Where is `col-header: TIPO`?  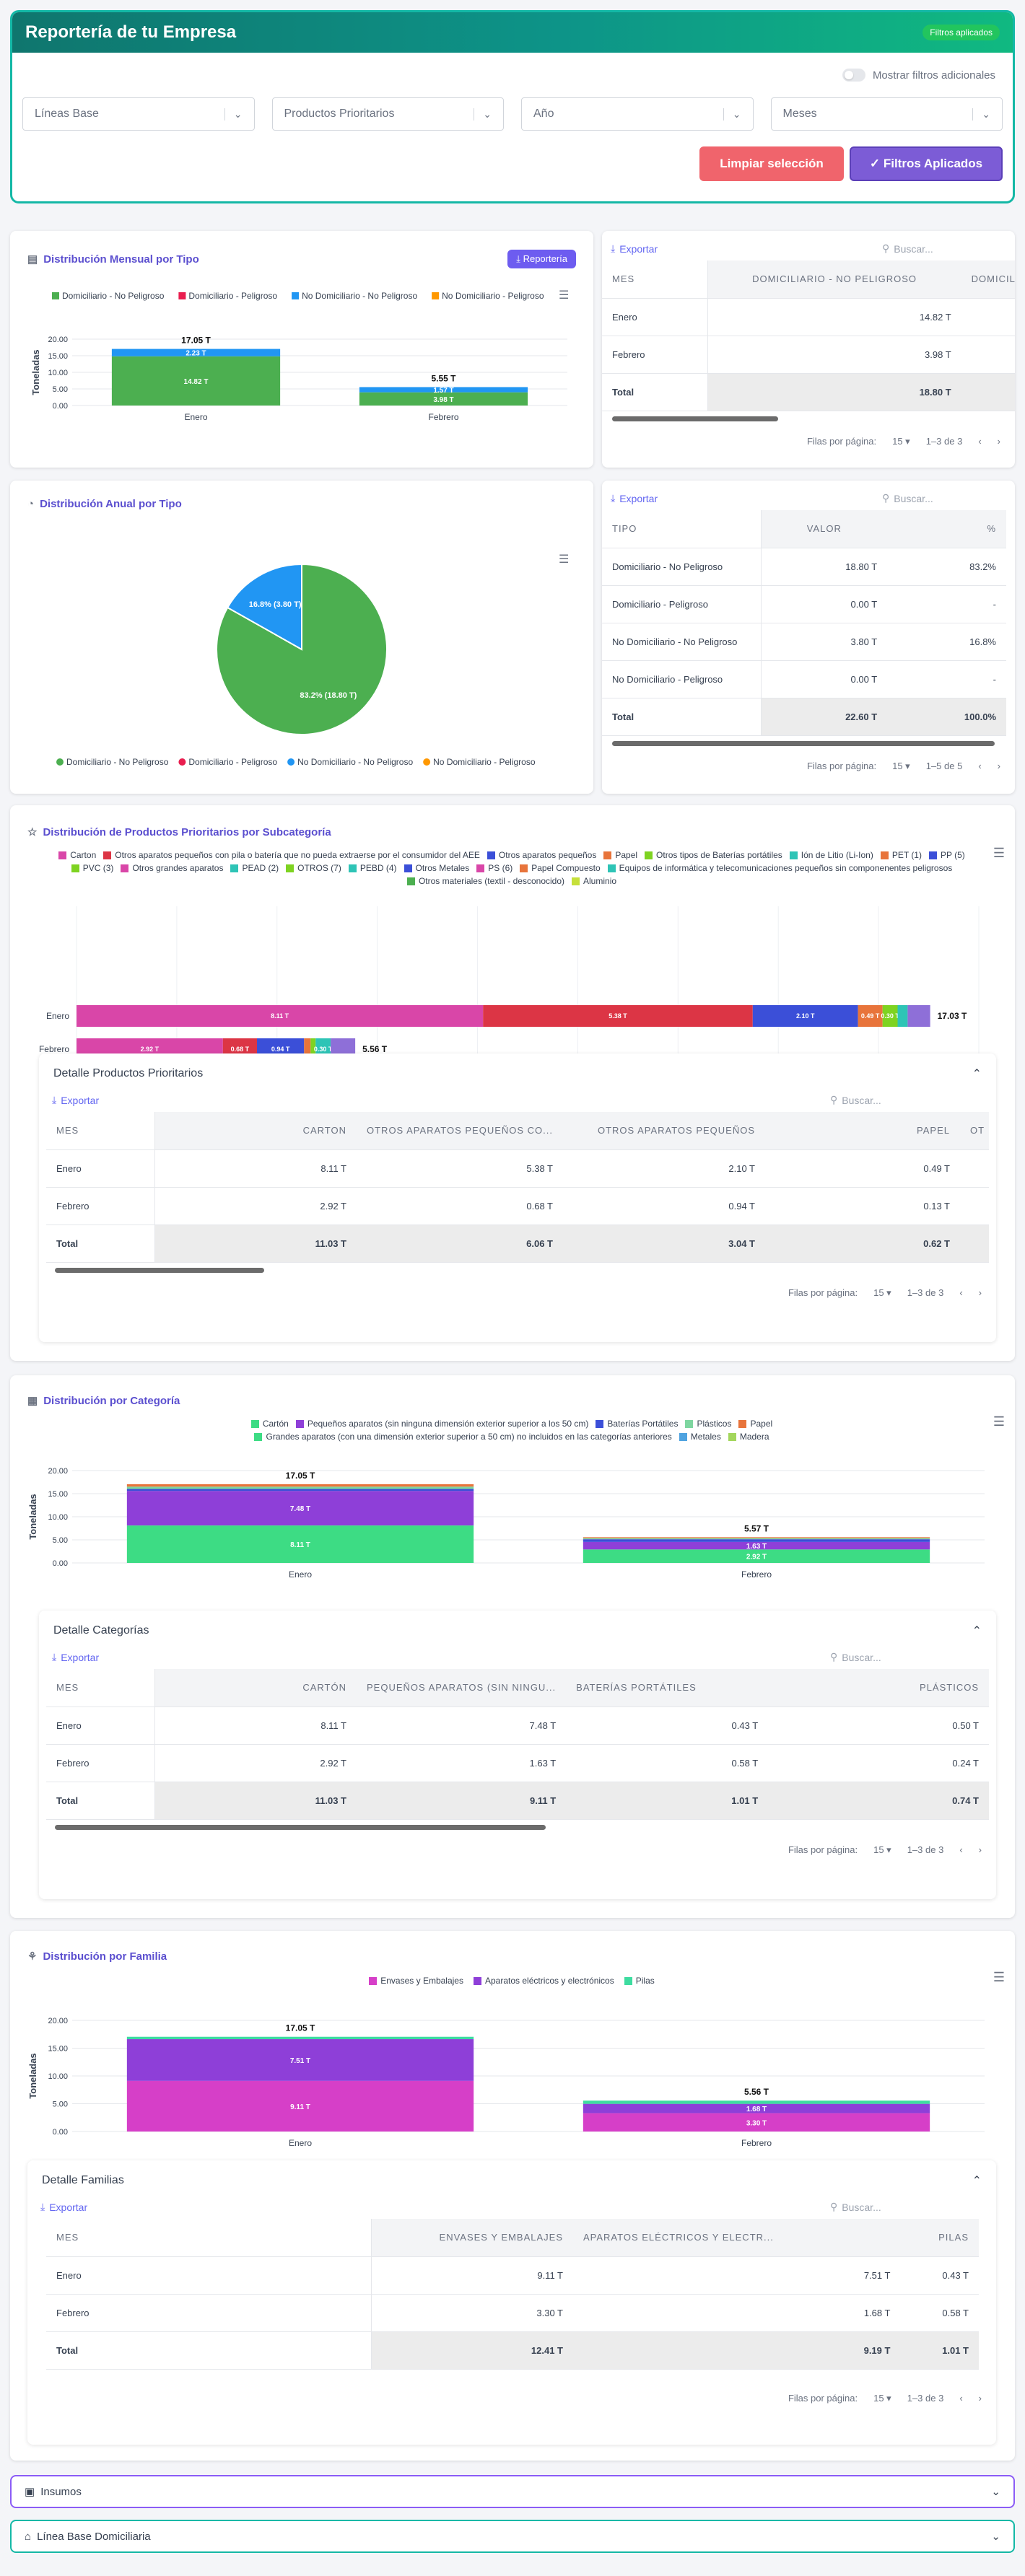 col-header: TIPO is located at coordinates (682, 529).